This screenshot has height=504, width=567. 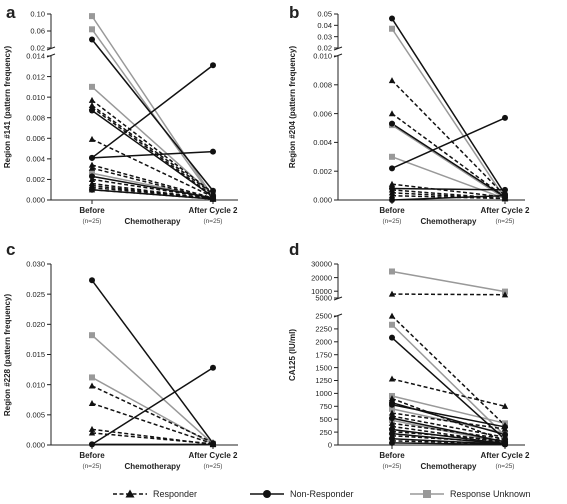 I want to click on y-tick-label: 30000, so click(x=321, y=264).